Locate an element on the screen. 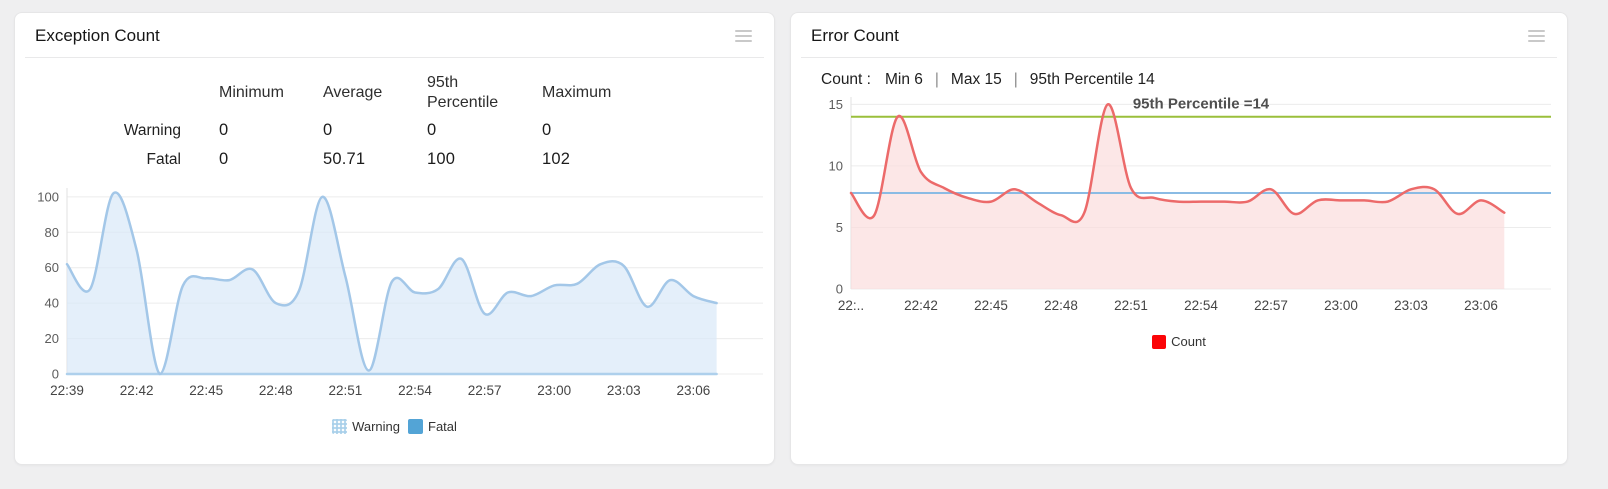 This screenshot has width=1608, height=489. stats-row-fatal-label: Fatal is located at coordinates (163, 159).